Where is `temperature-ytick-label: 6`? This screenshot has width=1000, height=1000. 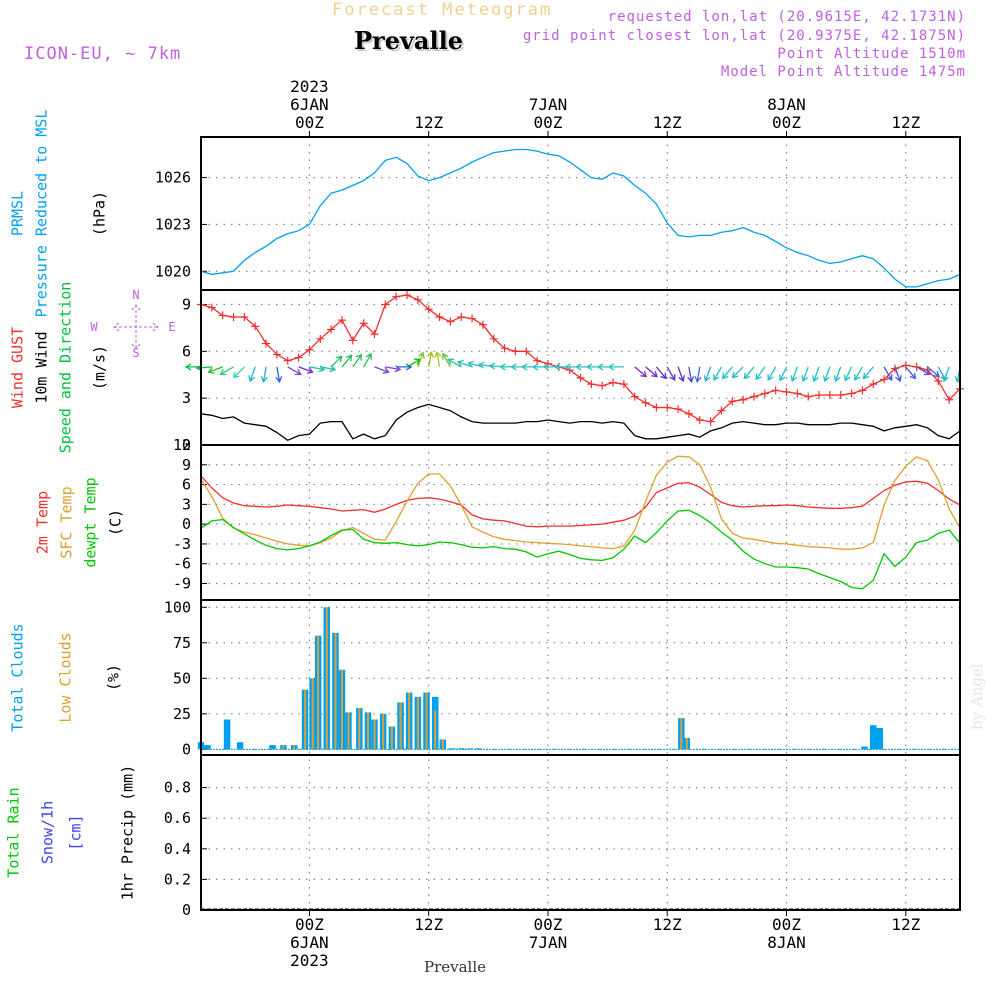 temperature-ytick-label: 6 is located at coordinates (186, 485).